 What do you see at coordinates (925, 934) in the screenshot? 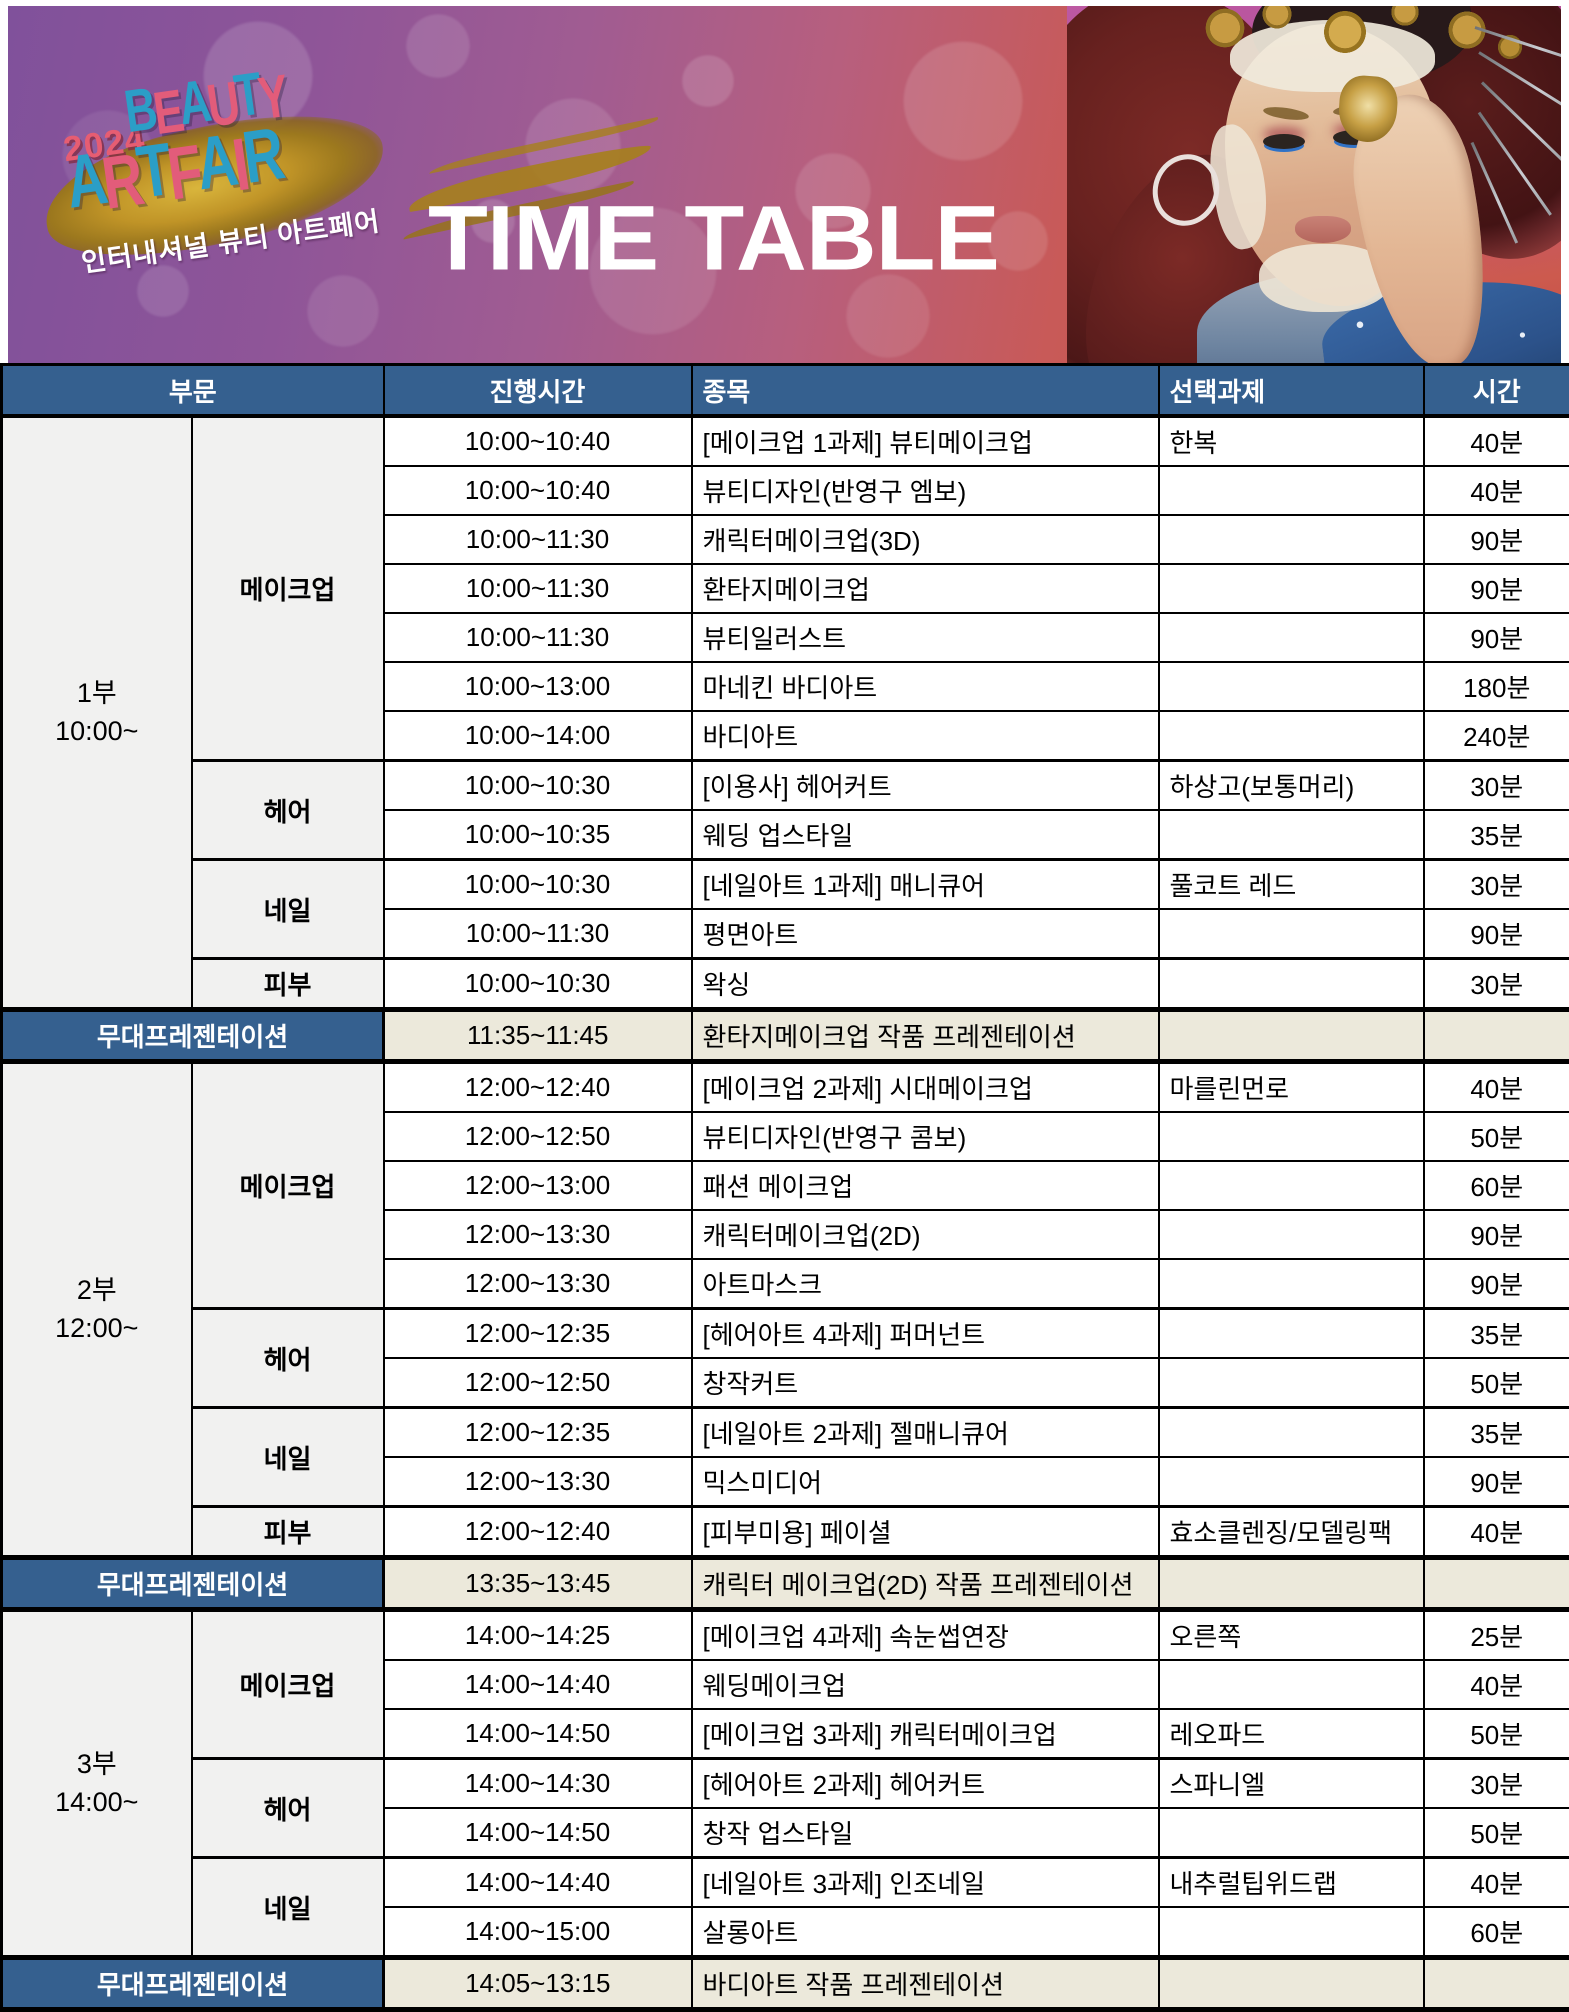
I see `cell-event: 평면아트` at bounding box center [925, 934].